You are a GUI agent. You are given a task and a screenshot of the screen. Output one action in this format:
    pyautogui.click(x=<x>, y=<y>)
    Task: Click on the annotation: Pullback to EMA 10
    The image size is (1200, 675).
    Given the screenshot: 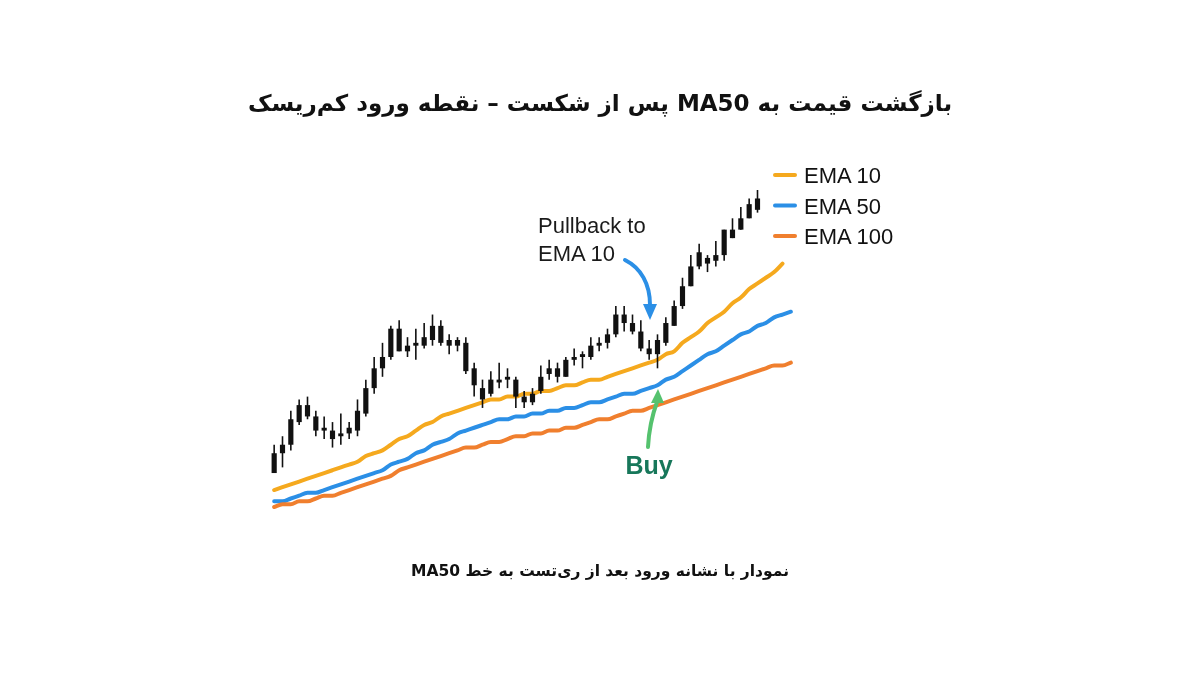 What is the action you would take?
    pyautogui.click(x=592, y=239)
    